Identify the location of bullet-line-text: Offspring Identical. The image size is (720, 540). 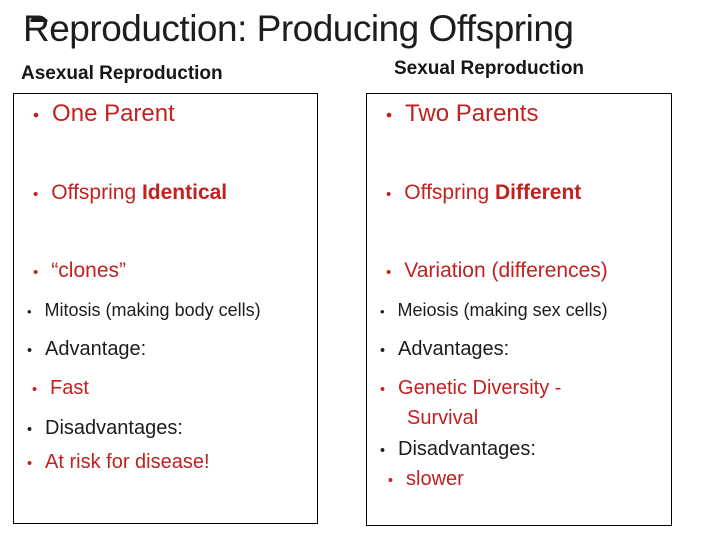
(139, 192).